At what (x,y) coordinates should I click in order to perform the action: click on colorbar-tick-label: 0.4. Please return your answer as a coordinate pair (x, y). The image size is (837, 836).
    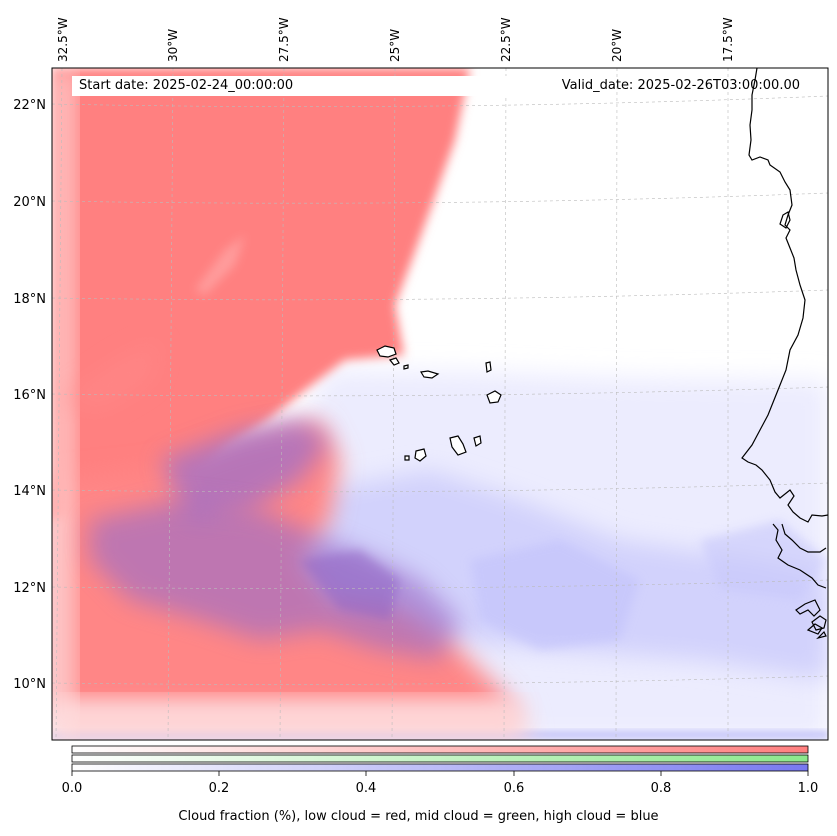
    Looking at the image, I should click on (366, 788).